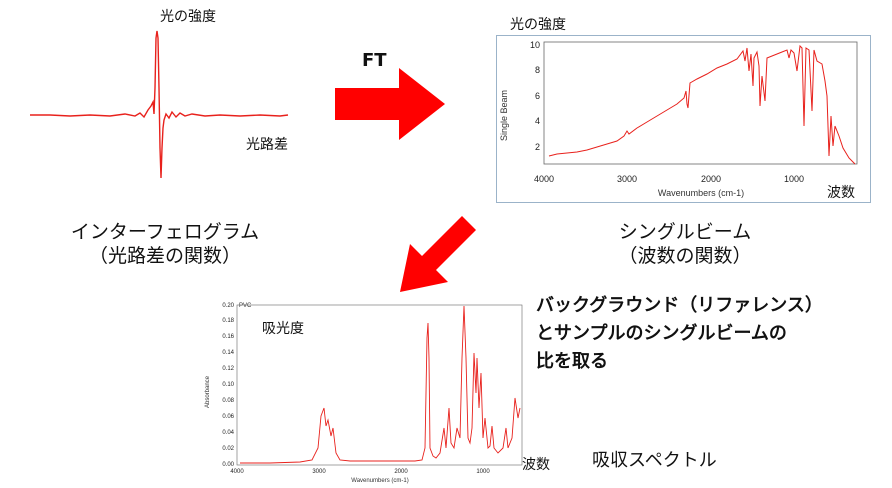  What do you see at coordinates (538, 25) in the screenshot?
I see `single-beam-outer-ylabel: 光の強度` at bounding box center [538, 25].